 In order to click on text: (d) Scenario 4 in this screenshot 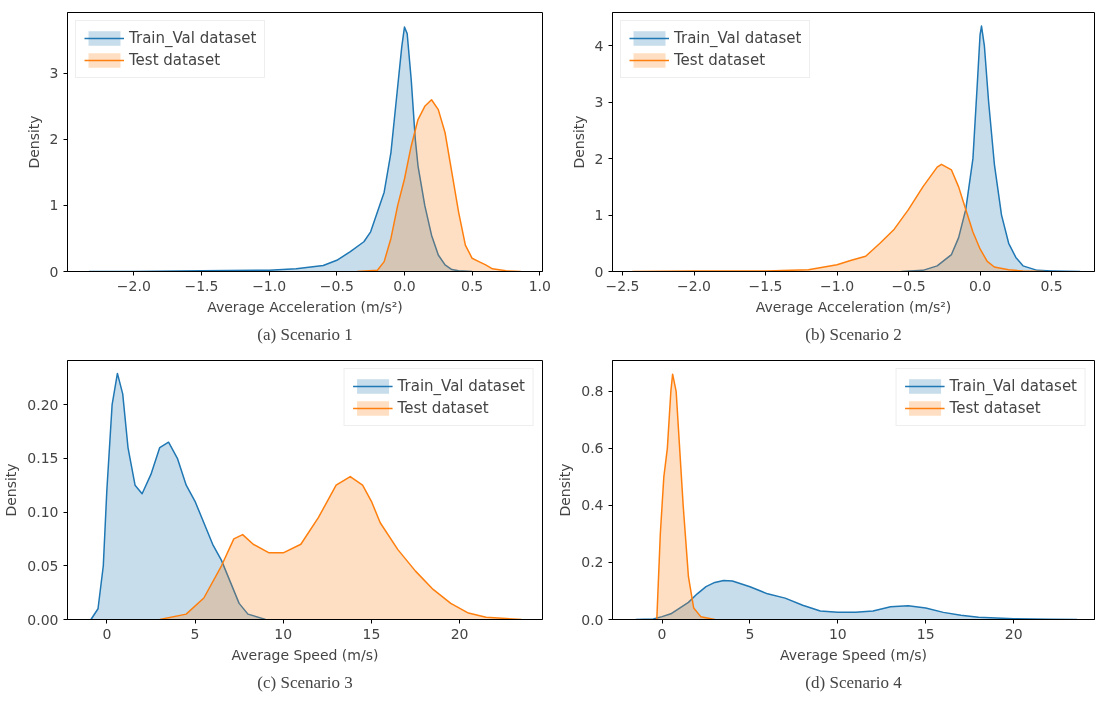, I will do `click(854, 682)`.